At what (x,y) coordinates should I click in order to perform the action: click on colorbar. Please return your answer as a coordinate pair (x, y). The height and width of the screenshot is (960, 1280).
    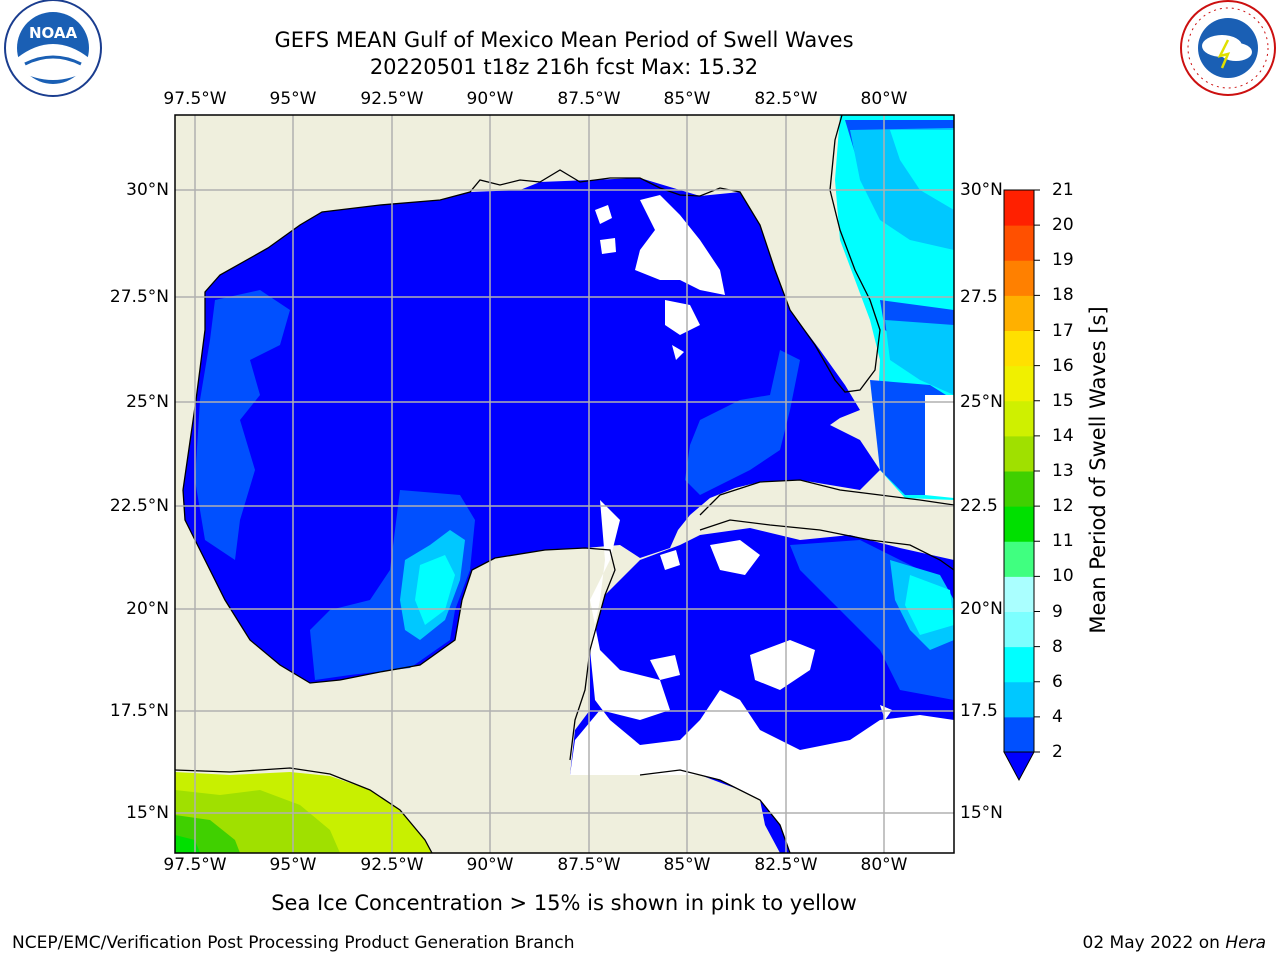
    Looking at the image, I should click on (1021, 485).